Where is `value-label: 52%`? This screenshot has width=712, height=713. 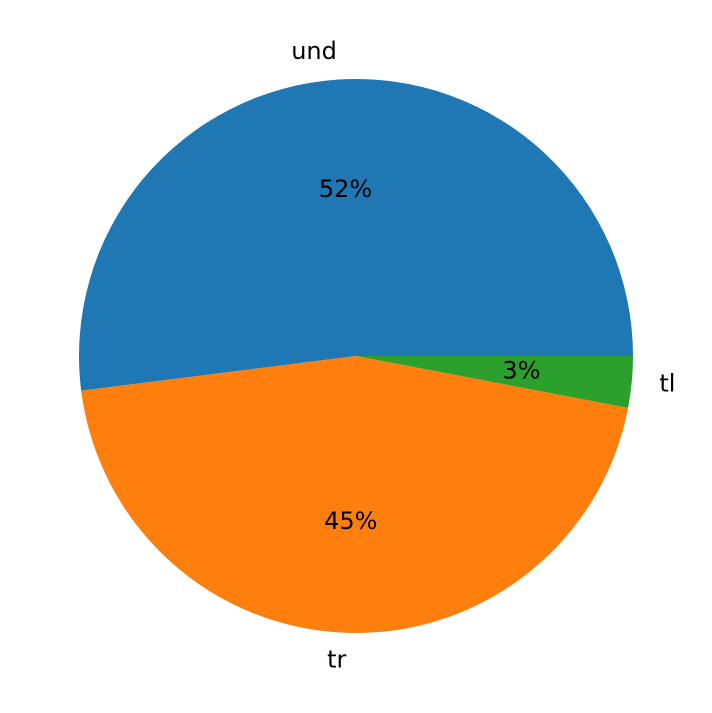
value-label: 52% is located at coordinates (345, 189).